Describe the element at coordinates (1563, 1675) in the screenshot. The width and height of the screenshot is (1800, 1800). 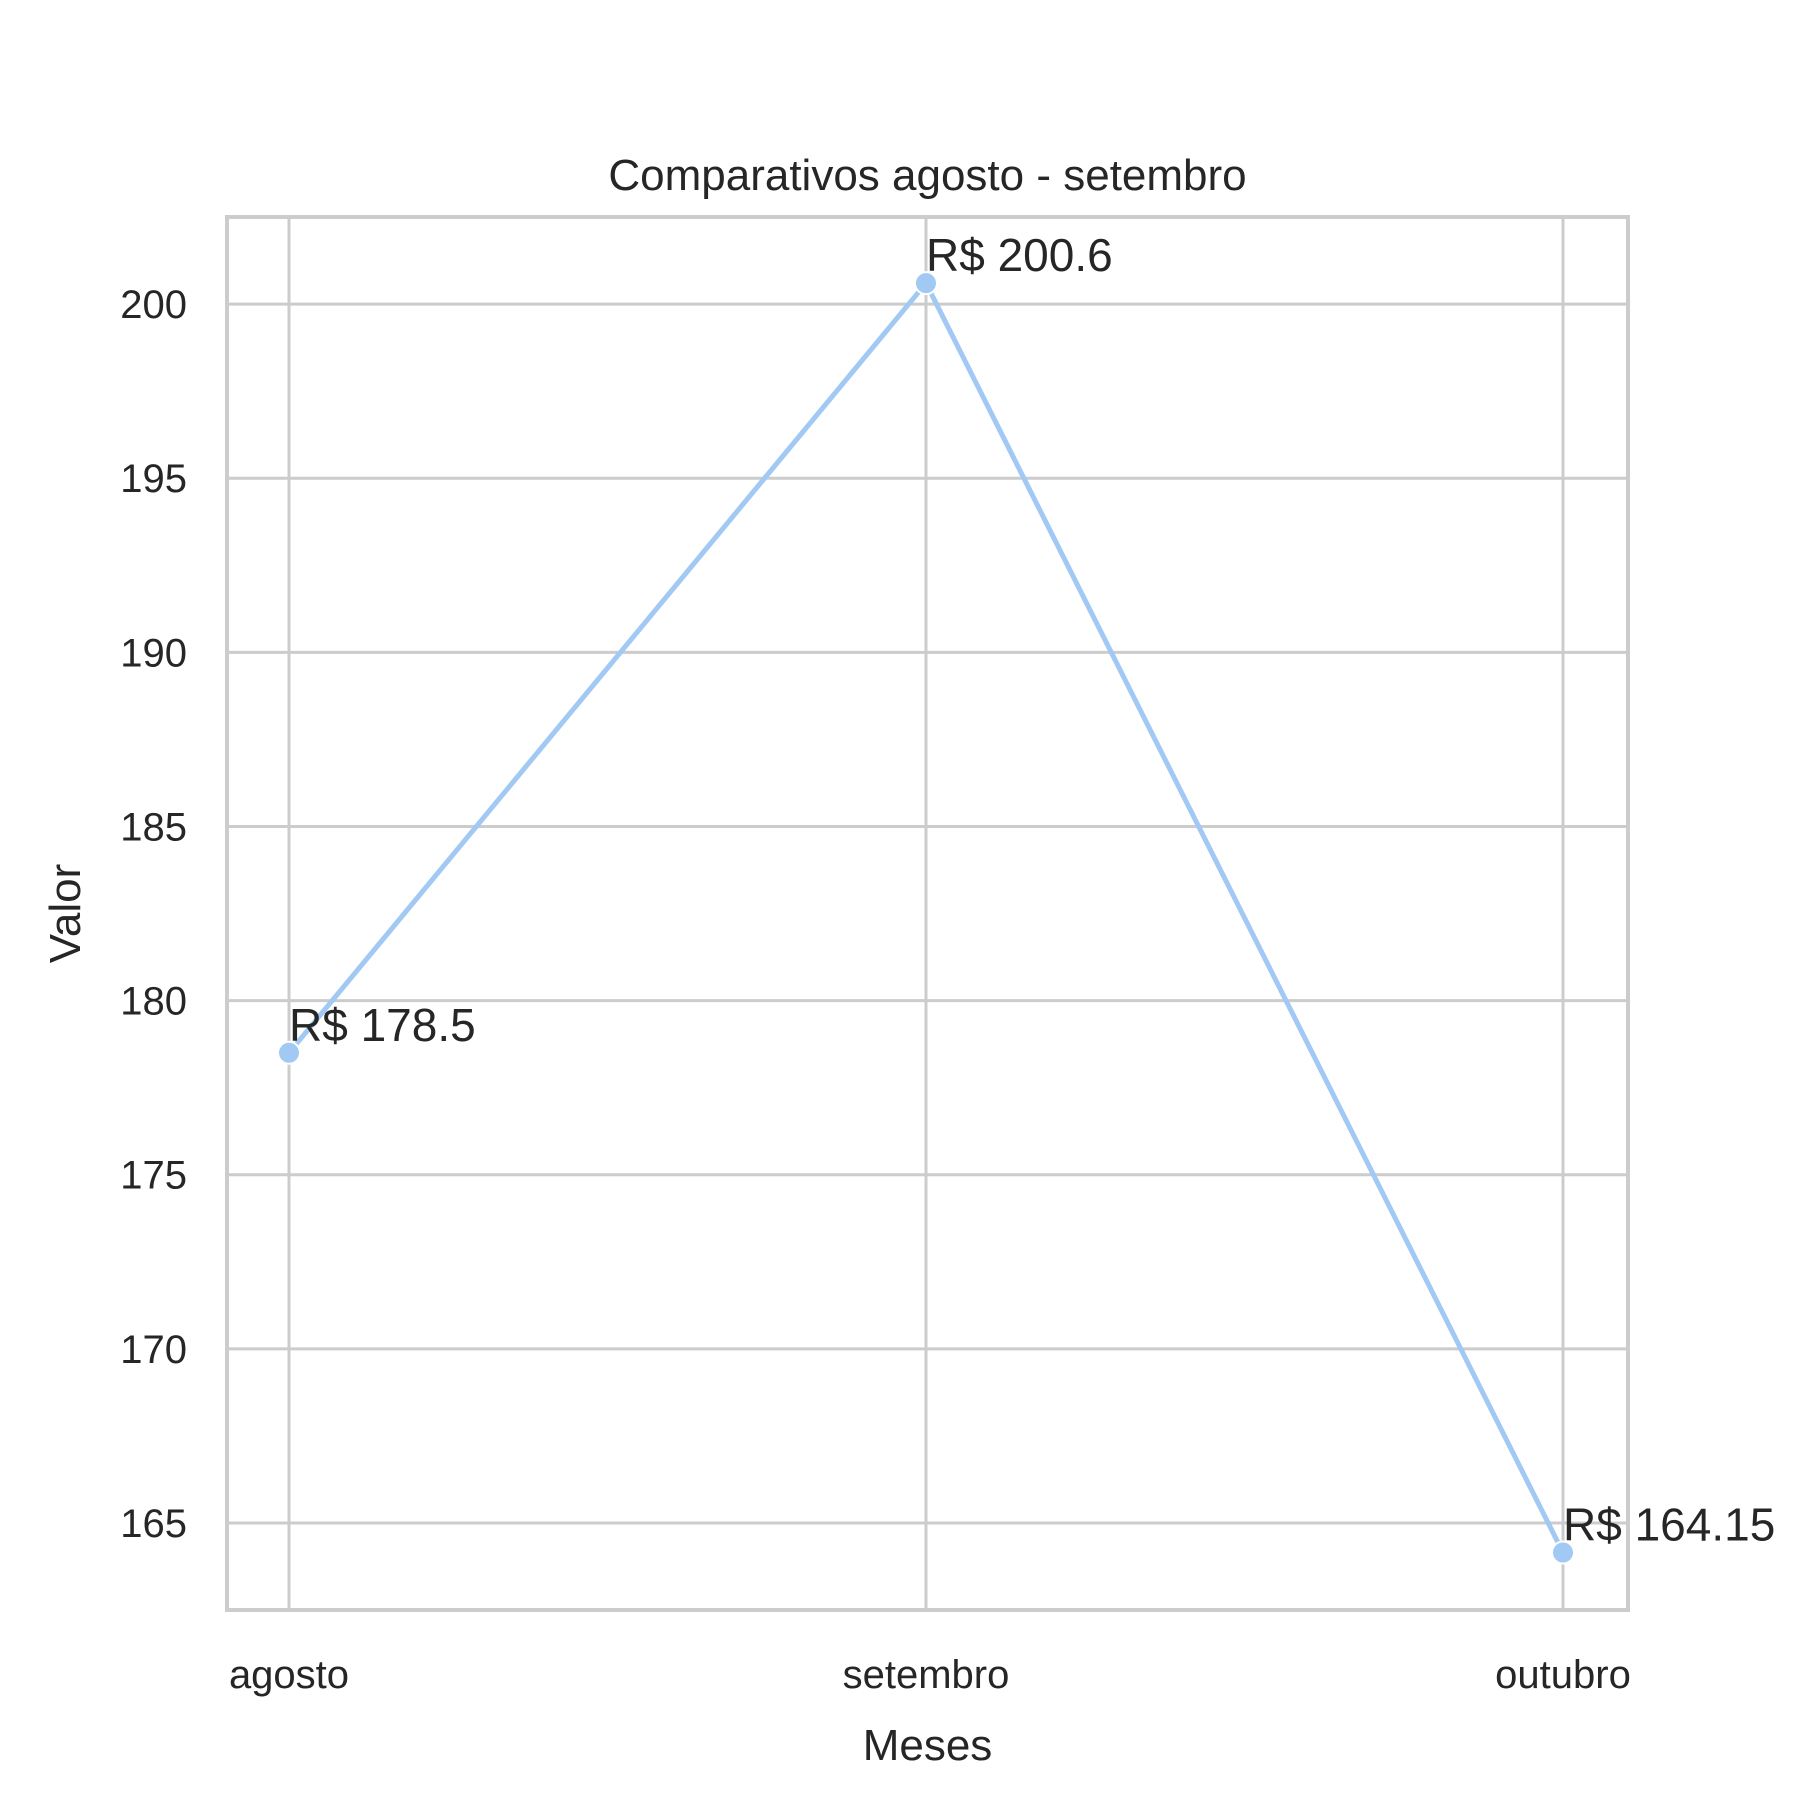
I see `x-tick-label: outubro` at that location.